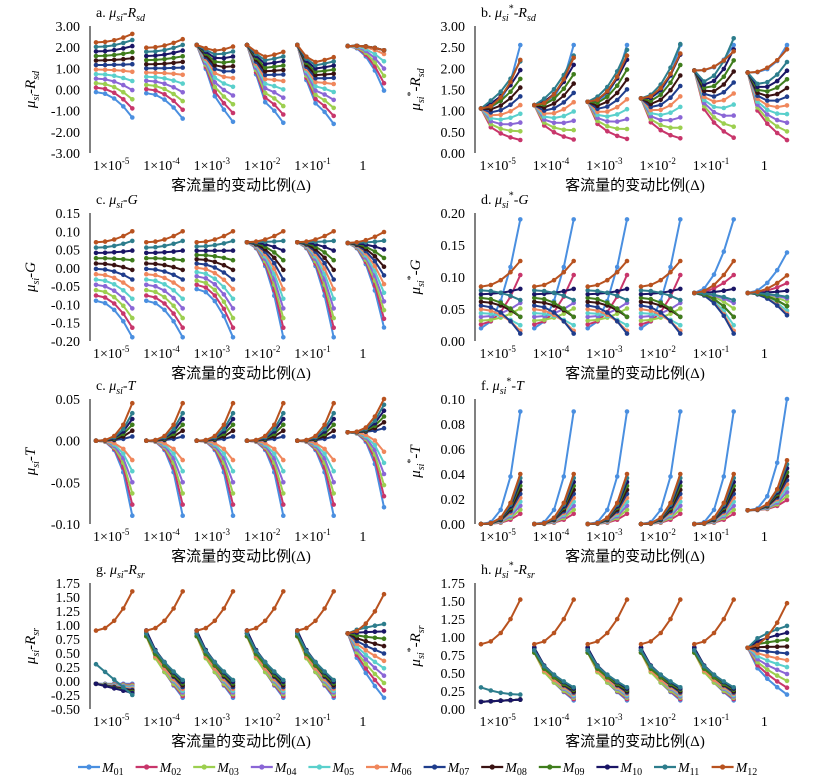 Image resolution: width=822 pixels, height=783 pixels. I want to click on series-line-M01, so click(714, 256).